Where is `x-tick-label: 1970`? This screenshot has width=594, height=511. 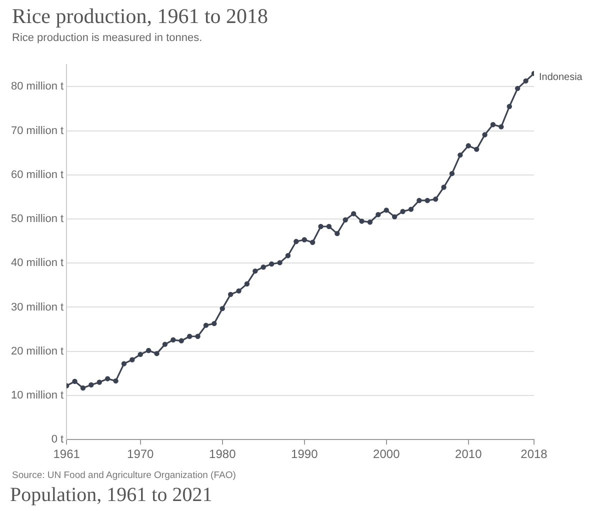 x-tick-label: 1970 is located at coordinates (140, 454).